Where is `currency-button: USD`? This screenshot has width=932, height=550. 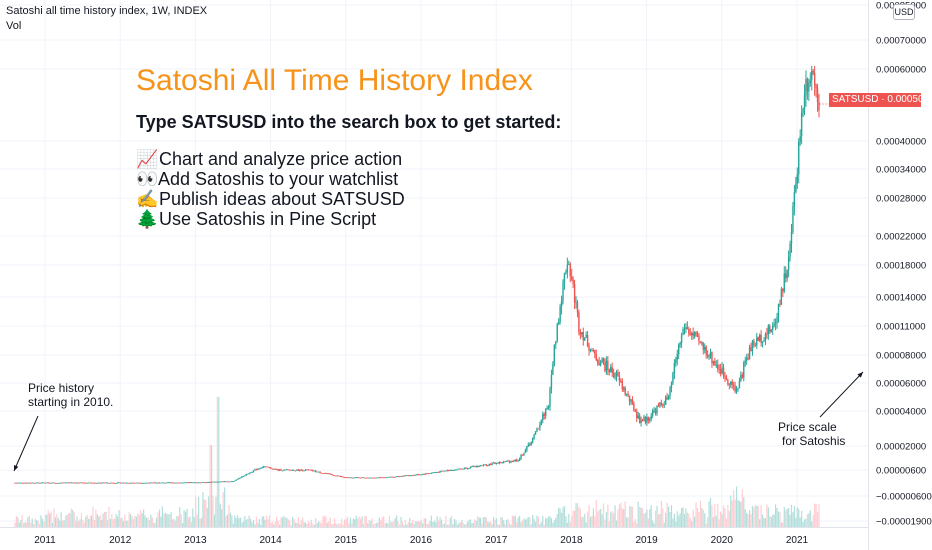 currency-button: USD is located at coordinates (904, 12).